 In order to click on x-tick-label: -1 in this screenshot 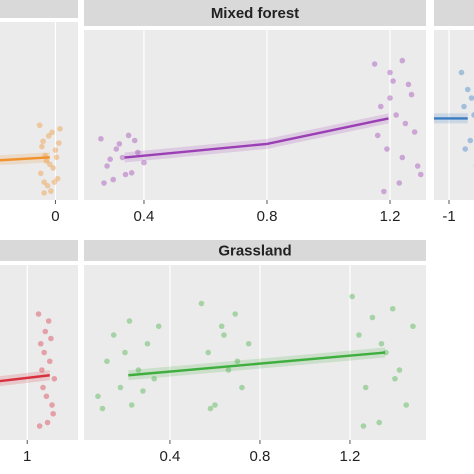, I will do `click(448, 216)`.